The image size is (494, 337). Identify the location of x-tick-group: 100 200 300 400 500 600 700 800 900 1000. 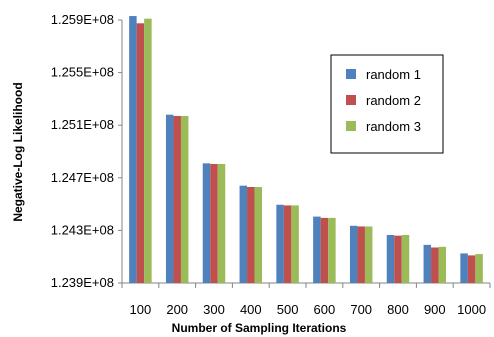
(306, 300).